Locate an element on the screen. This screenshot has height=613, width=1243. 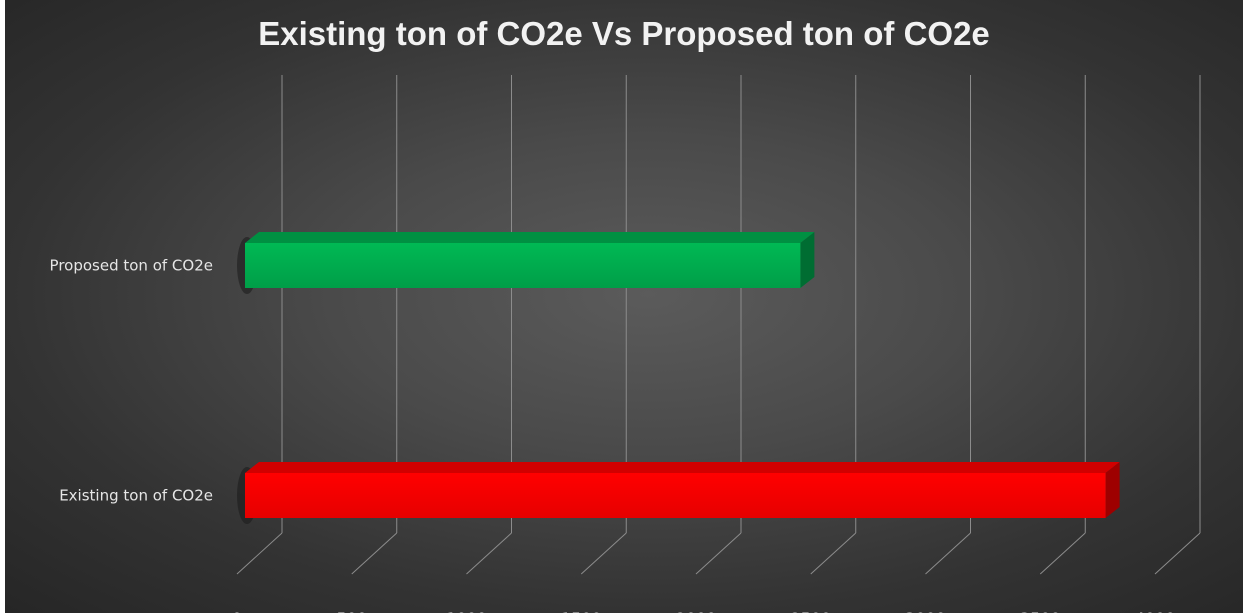
x-tick-label: 4000 is located at coordinates (1155, 611).